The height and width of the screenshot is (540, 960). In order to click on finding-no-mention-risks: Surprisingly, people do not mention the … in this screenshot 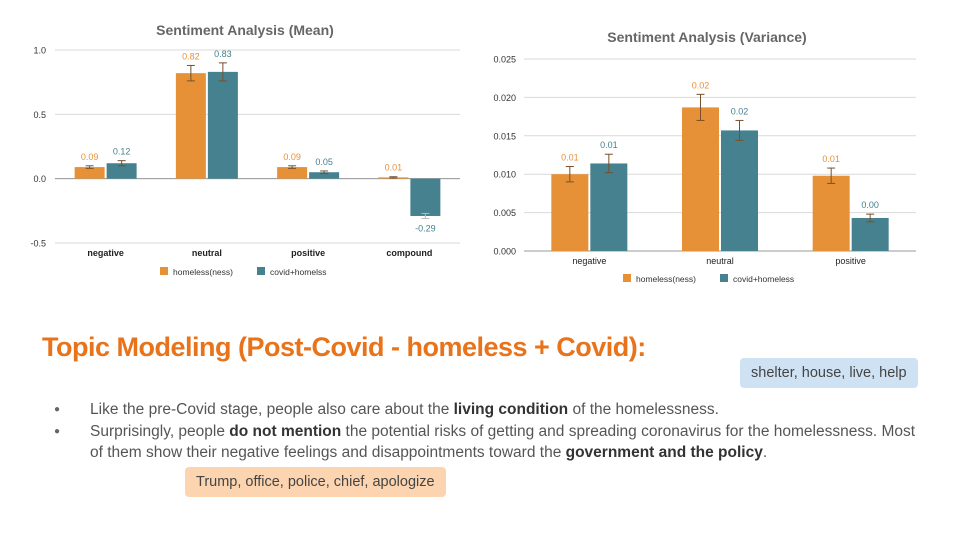, I will do `click(489, 442)`.